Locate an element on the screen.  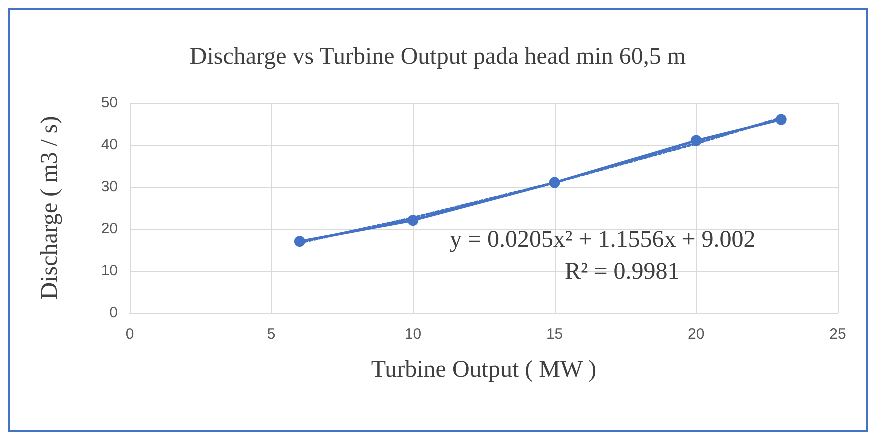
y-tick-label: 30 is located at coordinates (109, 187).